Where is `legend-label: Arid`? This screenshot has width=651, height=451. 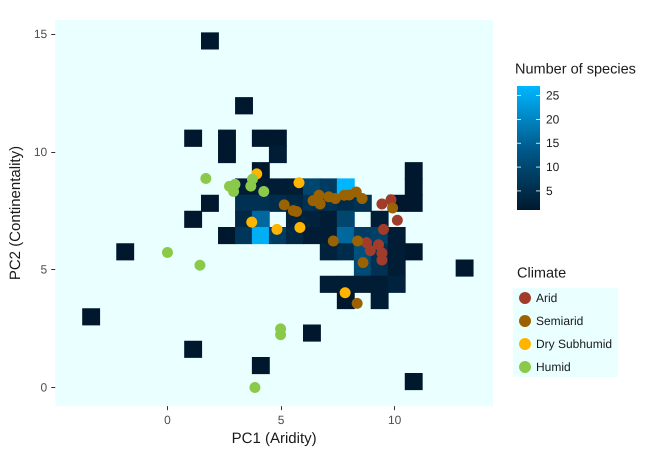
legend-label: Arid is located at coordinates (547, 298).